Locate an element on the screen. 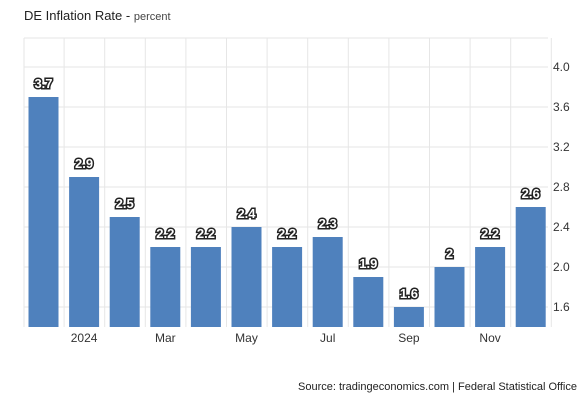 The image size is (585, 400). y-axis-tick-labels: 1.6 2.0 2.4 2.8 3.2 3.6 4.0 is located at coordinates (561, 187).